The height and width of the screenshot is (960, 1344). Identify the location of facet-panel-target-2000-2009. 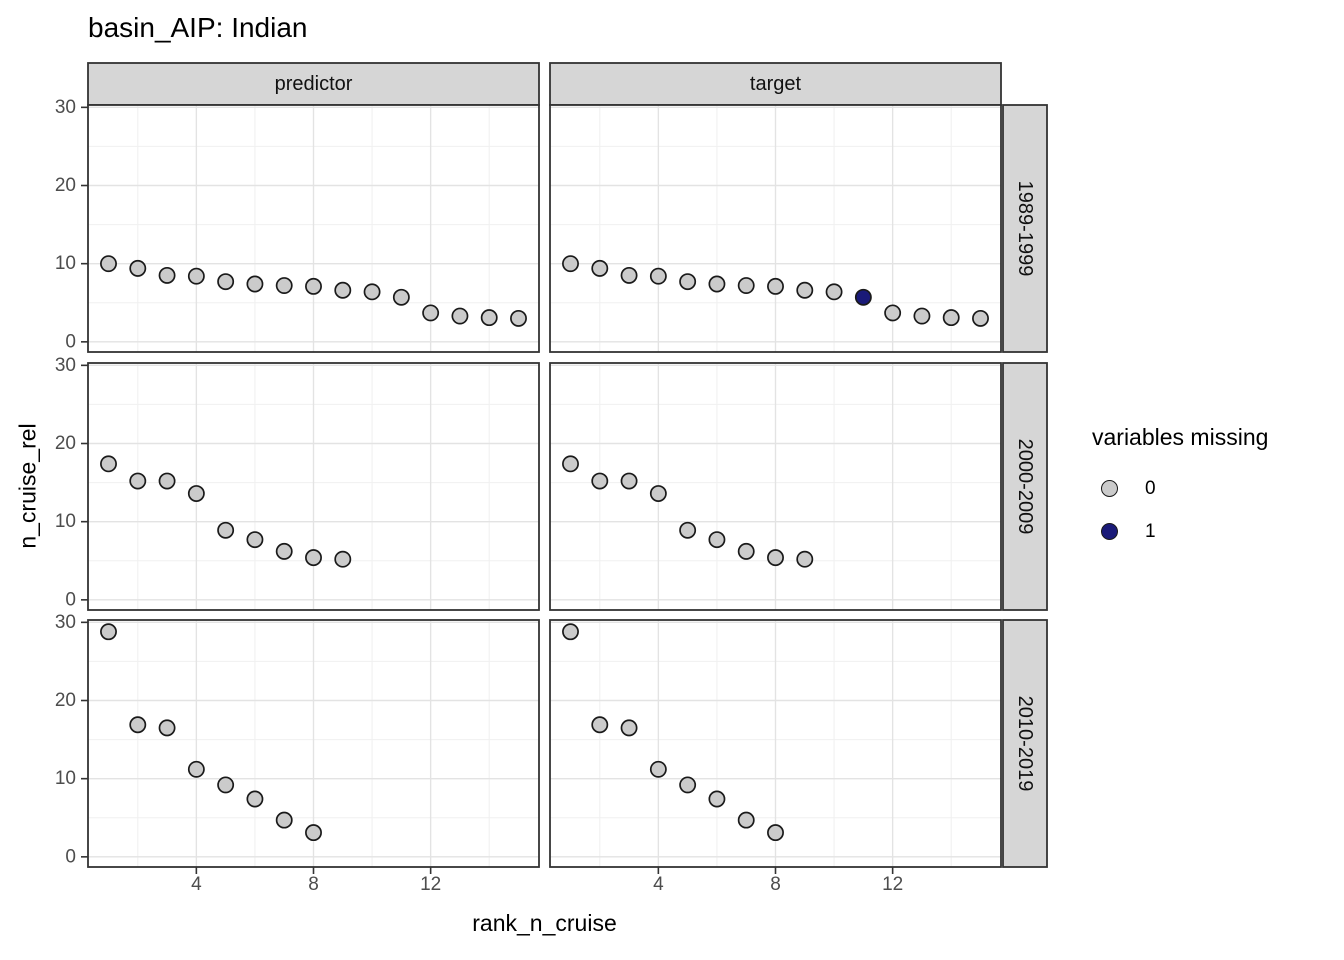
(775, 486).